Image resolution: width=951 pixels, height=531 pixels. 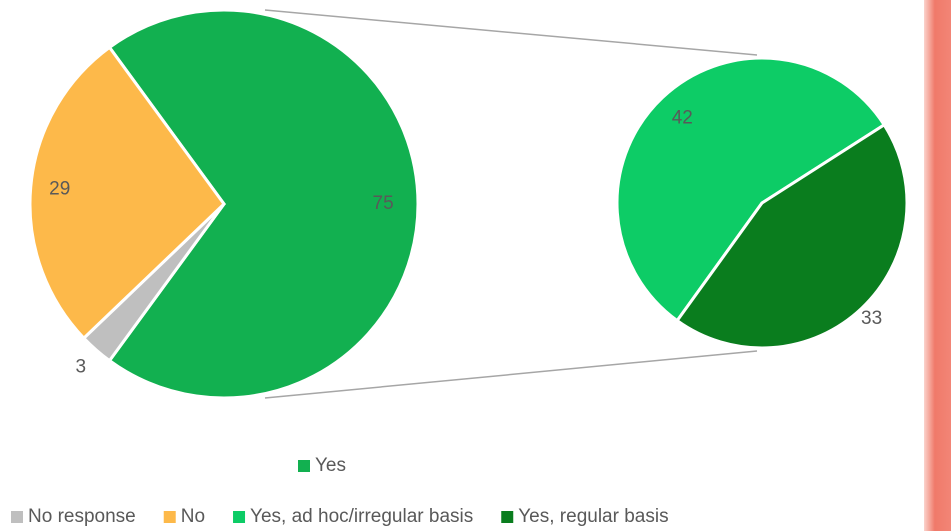 I want to click on data-label: 75, so click(x=383, y=203).